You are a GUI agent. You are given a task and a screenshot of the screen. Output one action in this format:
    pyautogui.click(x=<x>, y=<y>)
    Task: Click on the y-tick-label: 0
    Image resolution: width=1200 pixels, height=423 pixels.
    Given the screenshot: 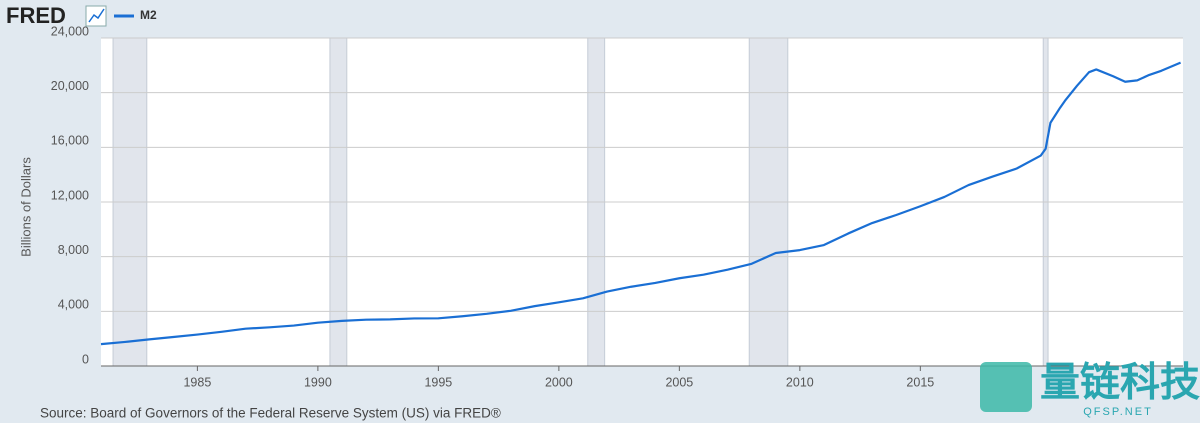 What is the action you would take?
    pyautogui.click(x=85, y=359)
    